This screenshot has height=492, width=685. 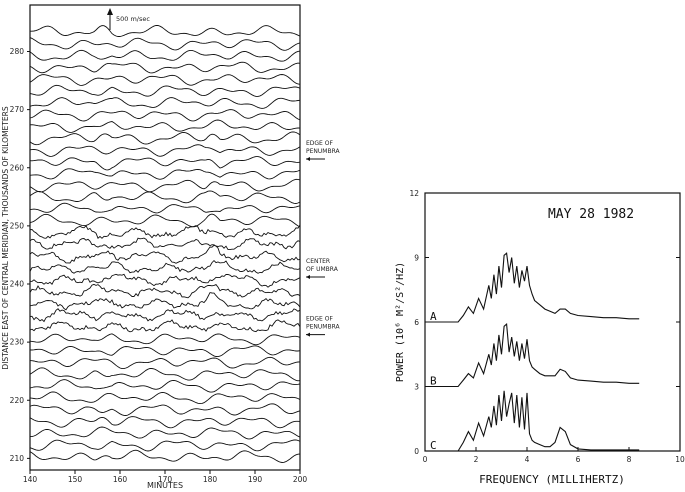 What do you see at coordinates (17, 51) in the screenshot?
I see `left-y-tick-label: 280` at bounding box center [17, 51].